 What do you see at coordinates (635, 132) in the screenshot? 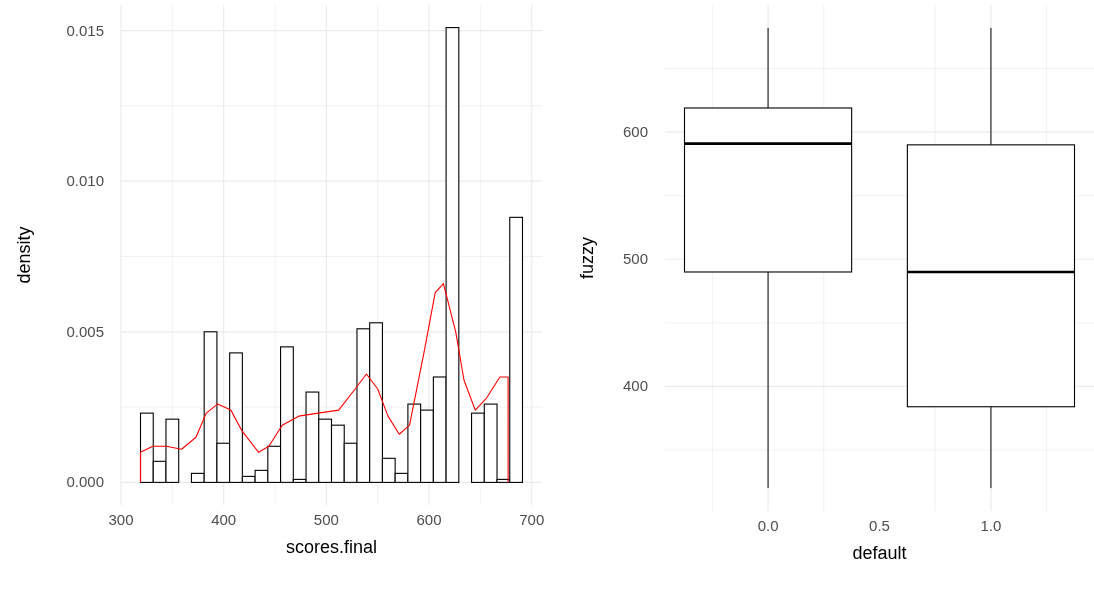
I see `y-tick-label: 600` at bounding box center [635, 132].